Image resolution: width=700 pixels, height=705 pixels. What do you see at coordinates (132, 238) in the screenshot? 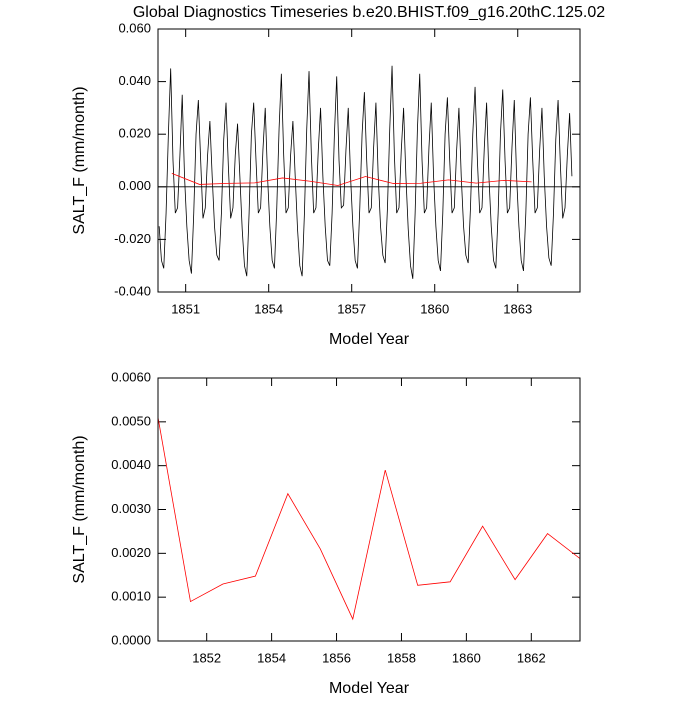
I see `y-tick-label: -0.020` at bounding box center [132, 238].